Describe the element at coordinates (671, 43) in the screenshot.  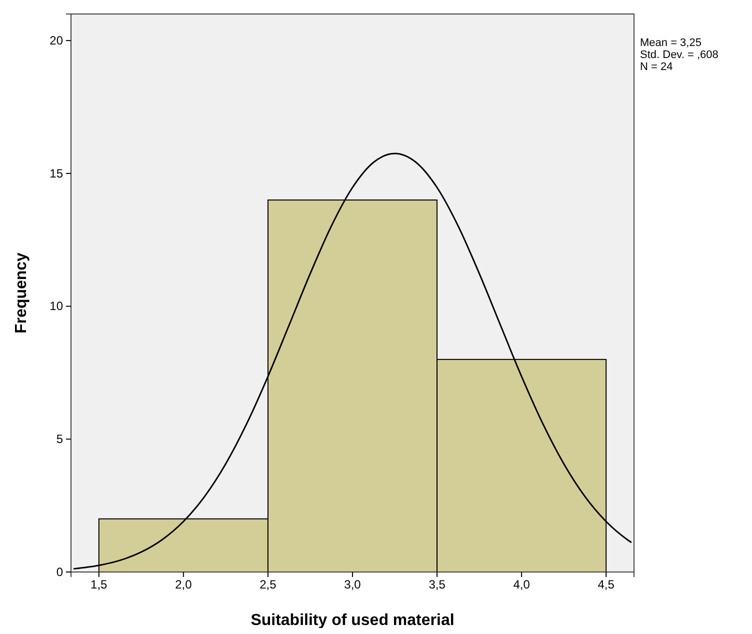
I see `text: Mean = 3,25` at that location.